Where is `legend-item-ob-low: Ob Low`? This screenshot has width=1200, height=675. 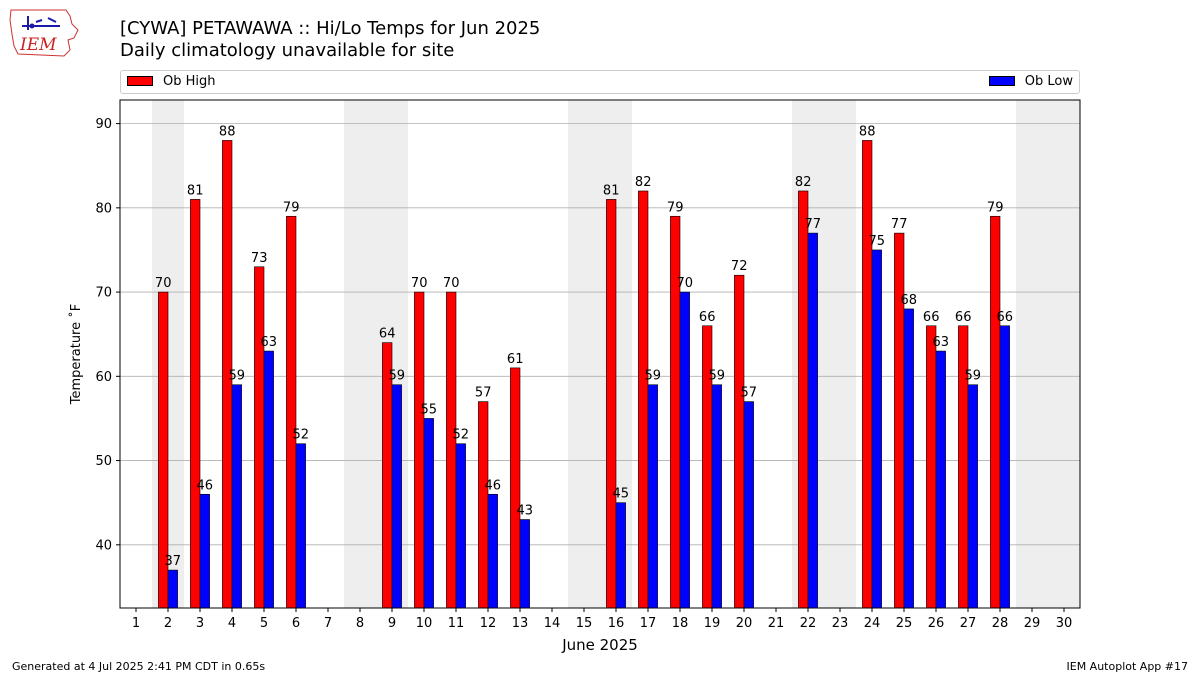
legend-item-ob-low: Ob Low is located at coordinates (1030, 82).